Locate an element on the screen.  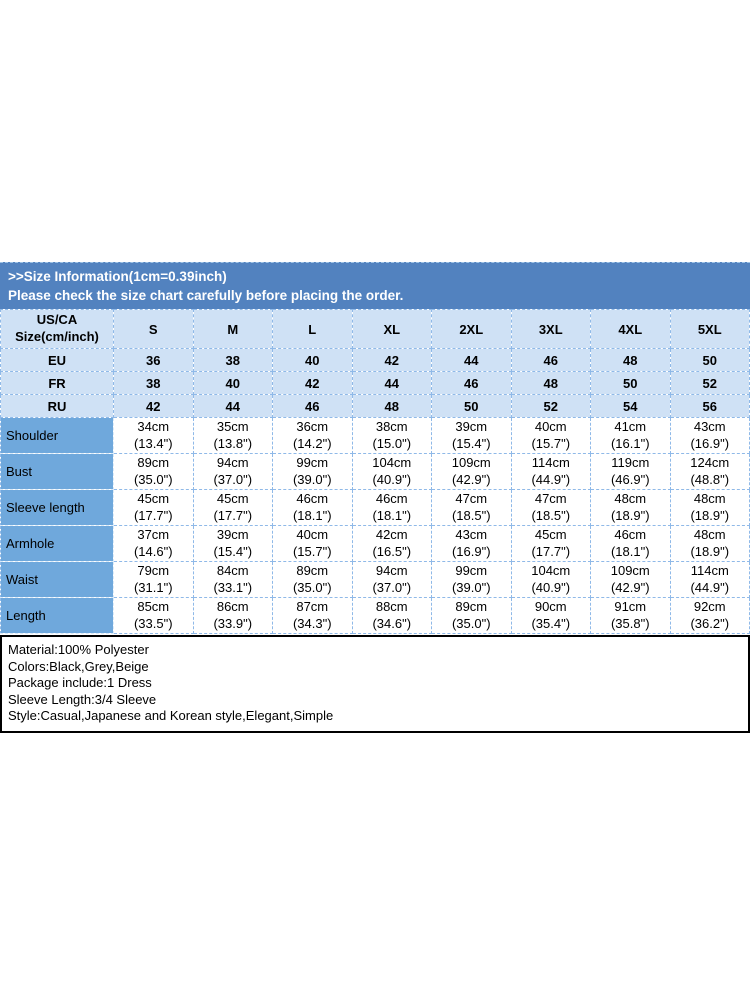
product-detail-line: Package include:1 Dress is located at coordinates (80, 683).